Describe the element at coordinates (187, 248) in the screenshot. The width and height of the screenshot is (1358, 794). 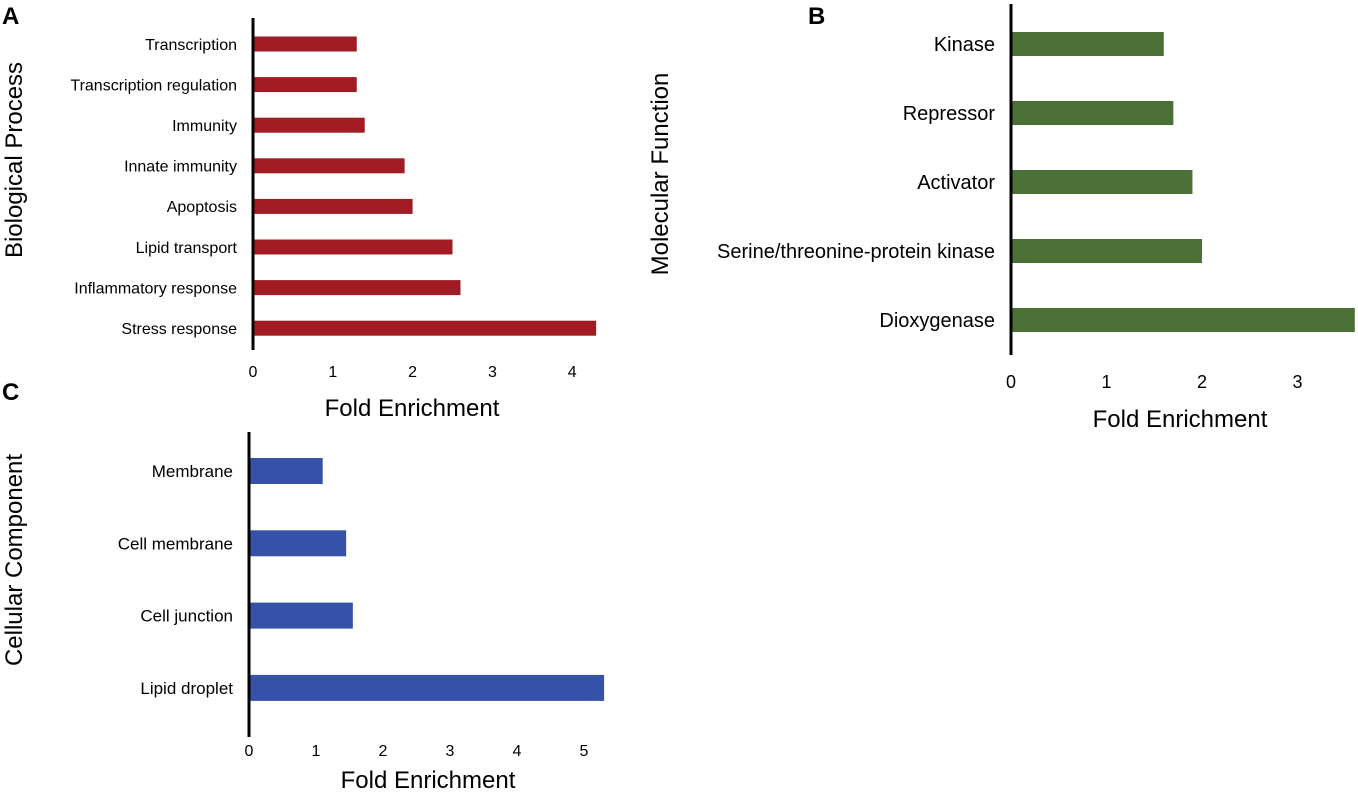
I see `category-label-a-5: Lipid transport` at that location.